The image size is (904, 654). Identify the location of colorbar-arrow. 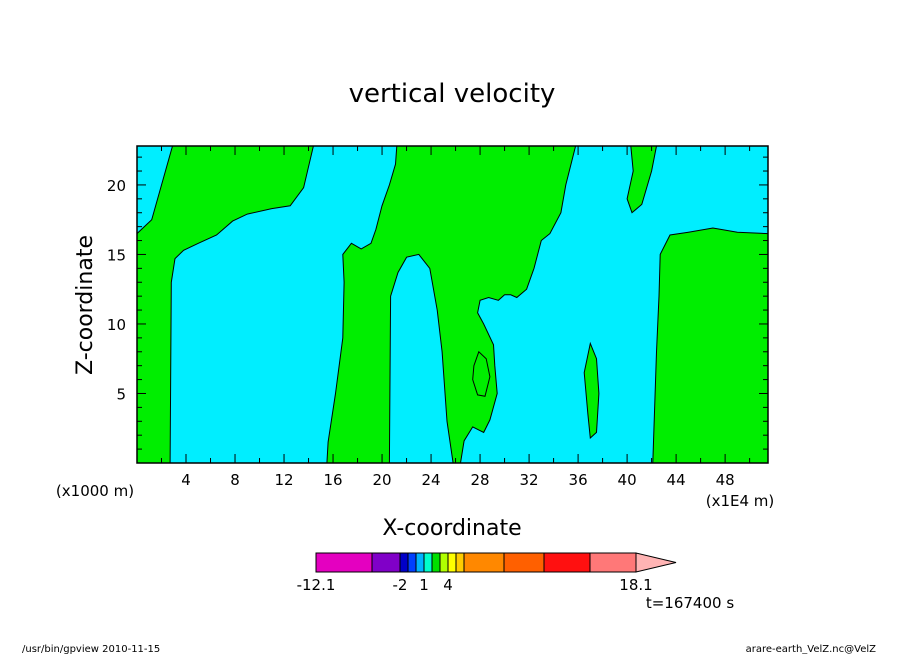
(656, 562).